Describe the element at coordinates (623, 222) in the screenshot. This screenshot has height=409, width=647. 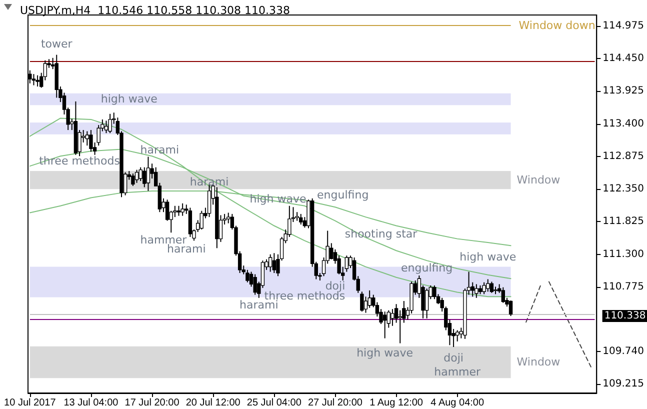
I see `y-tick-label: 111.825` at that location.